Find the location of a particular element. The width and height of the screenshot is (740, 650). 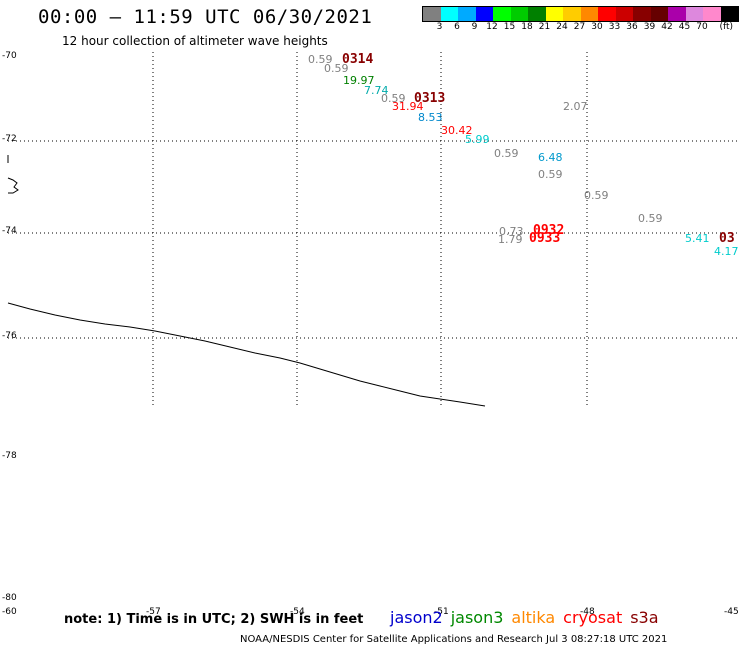

coastline-fragment is located at coordinates (13, 185).